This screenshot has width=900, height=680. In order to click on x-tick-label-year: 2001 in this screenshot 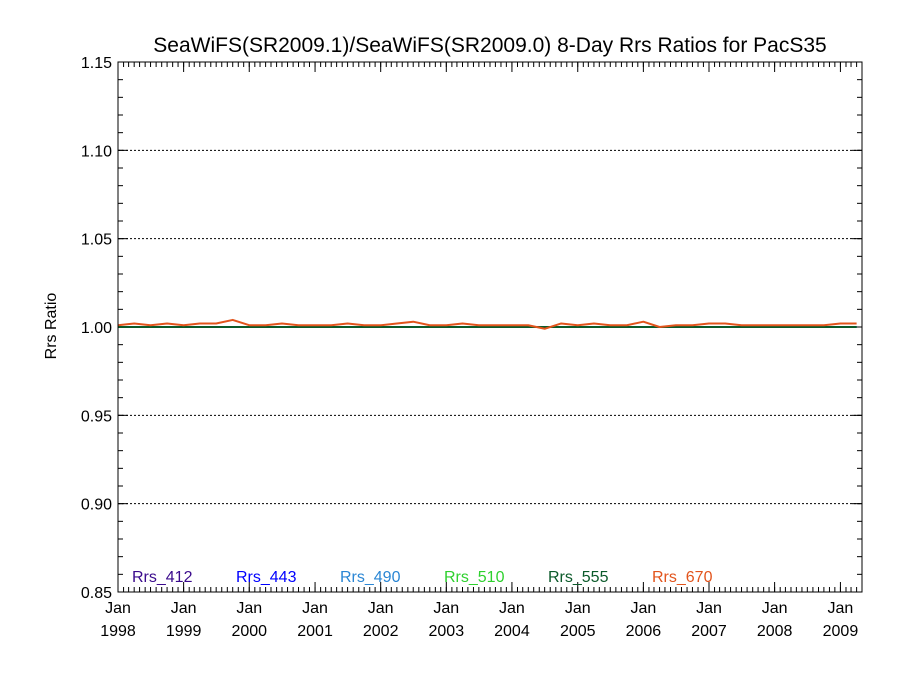, I will do `click(315, 631)`.